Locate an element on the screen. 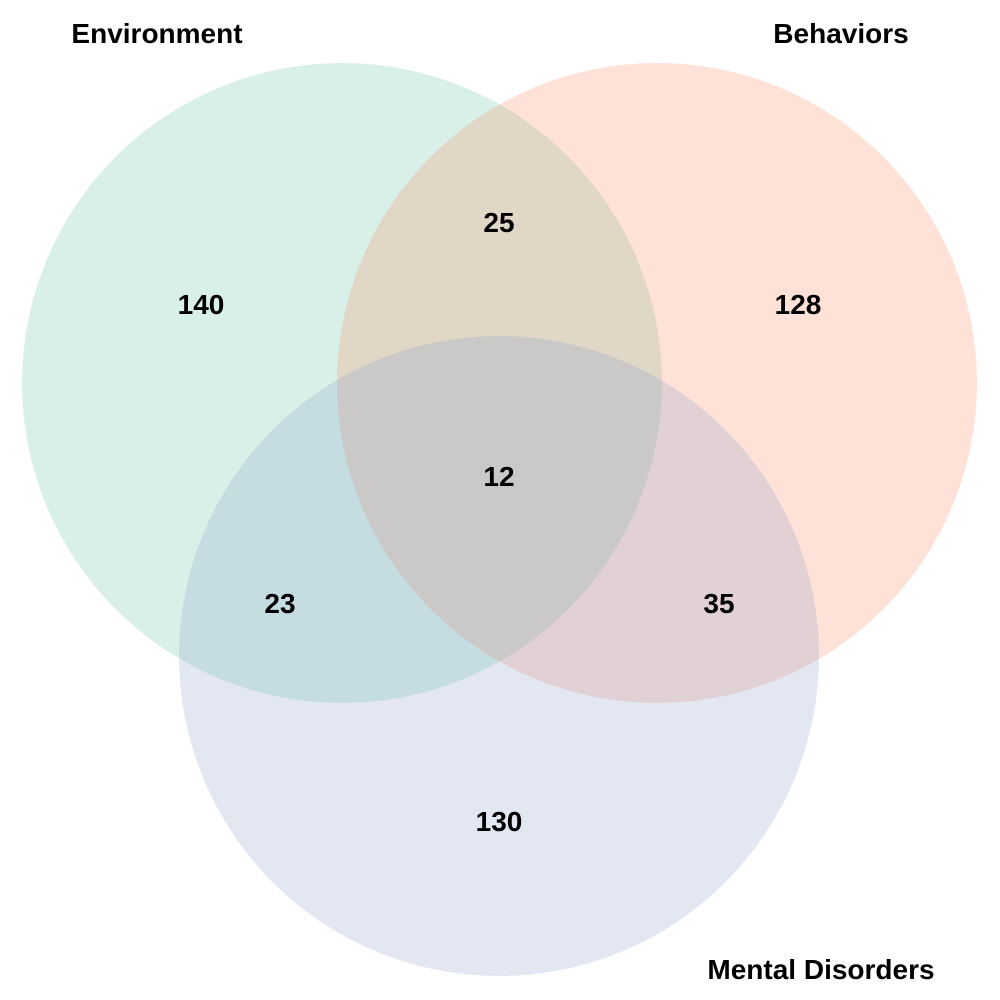 The image size is (1000, 1000). environment-mental-disorders-count: 23 is located at coordinates (279, 603).